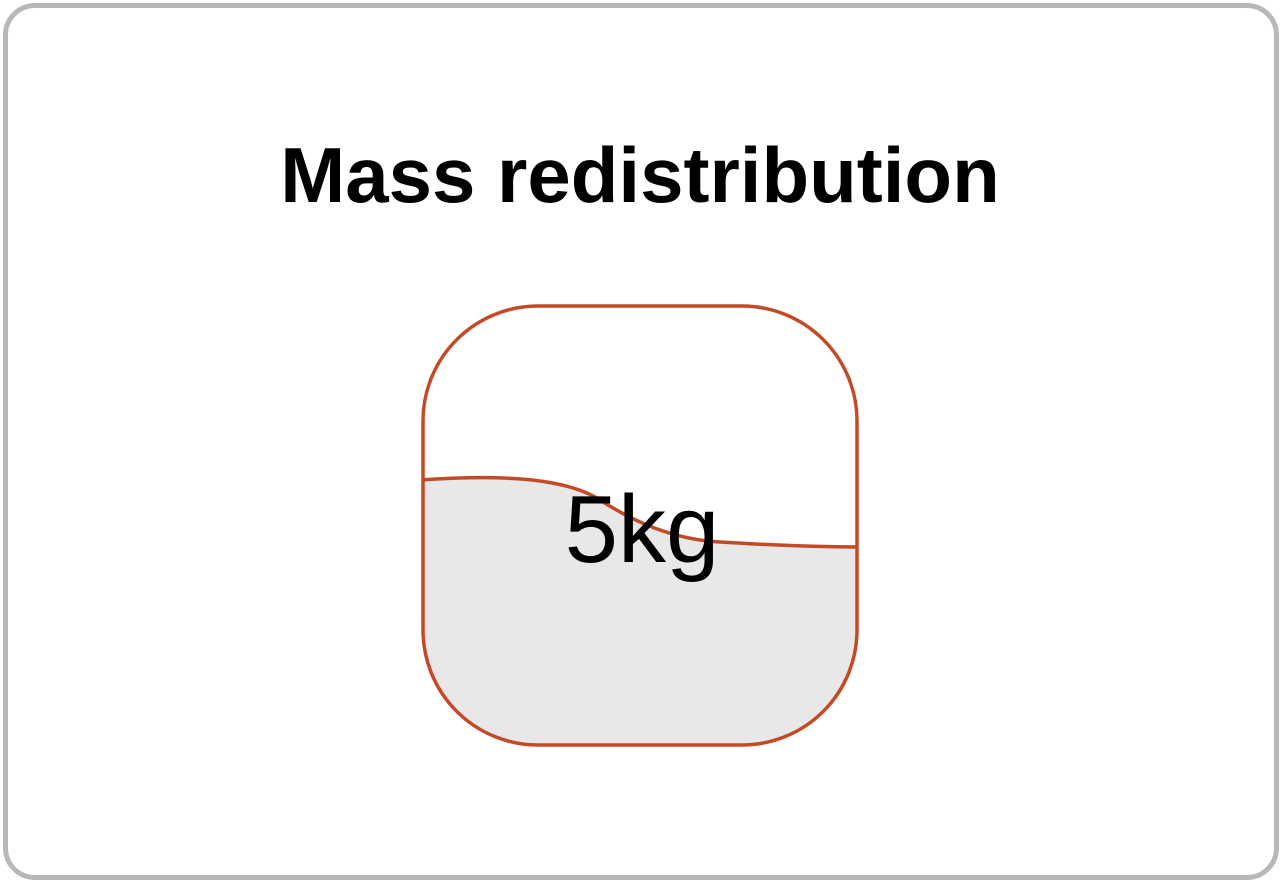 This screenshot has width=1280, height=881. I want to click on diagram-title: Mass redistribution, so click(640, 175).